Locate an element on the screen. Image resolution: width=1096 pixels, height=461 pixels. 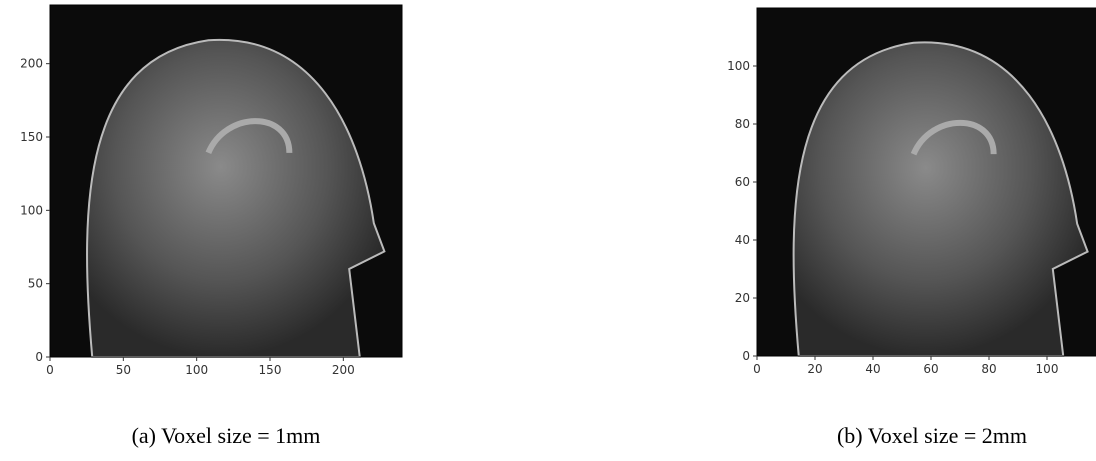
x-tick-label: 60 is located at coordinates (930, 369).